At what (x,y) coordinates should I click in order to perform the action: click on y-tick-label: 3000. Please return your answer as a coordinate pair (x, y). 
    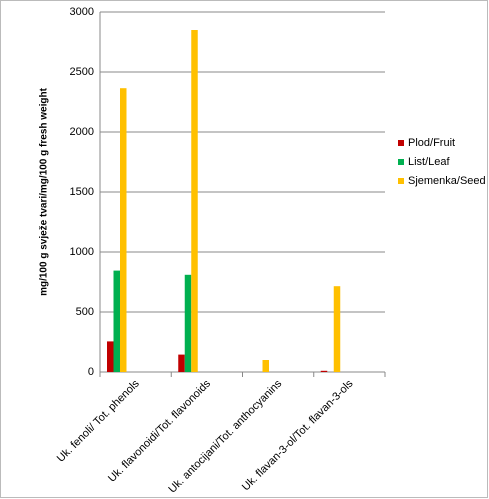
    Looking at the image, I should click on (82, 12).